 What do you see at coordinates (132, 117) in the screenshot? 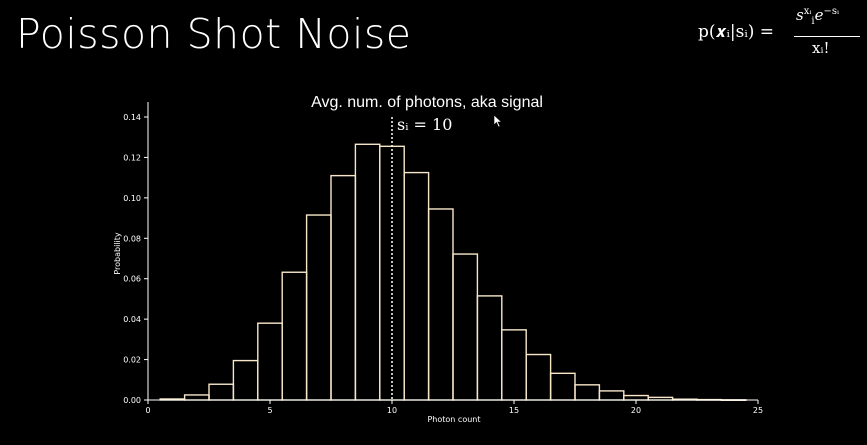
I see `y-tick-label: 0.14` at bounding box center [132, 117].